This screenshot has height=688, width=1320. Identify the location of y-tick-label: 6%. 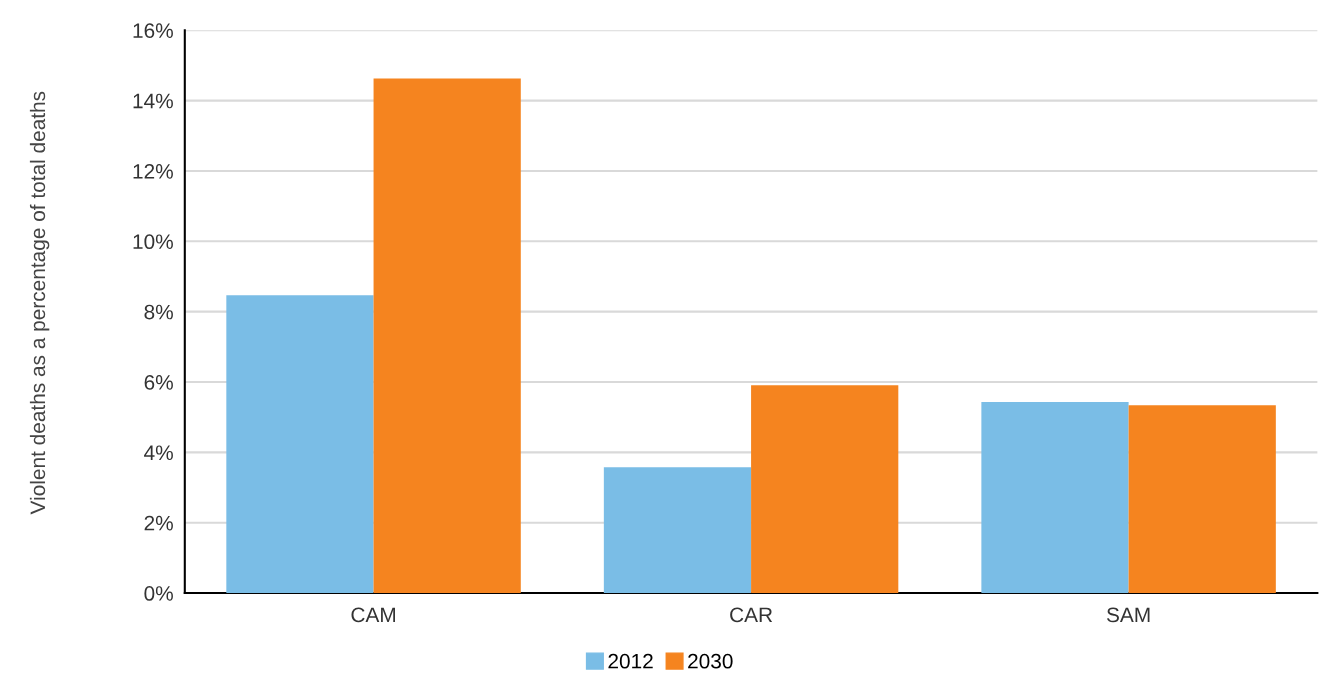
(158, 382).